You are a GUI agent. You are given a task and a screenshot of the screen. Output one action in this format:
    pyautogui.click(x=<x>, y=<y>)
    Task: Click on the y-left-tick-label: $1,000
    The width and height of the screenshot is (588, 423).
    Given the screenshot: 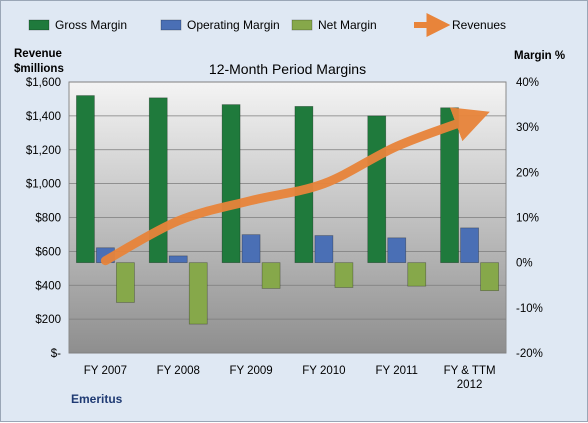 What is the action you would take?
    pyautogui.click(x=43, y=185)
    